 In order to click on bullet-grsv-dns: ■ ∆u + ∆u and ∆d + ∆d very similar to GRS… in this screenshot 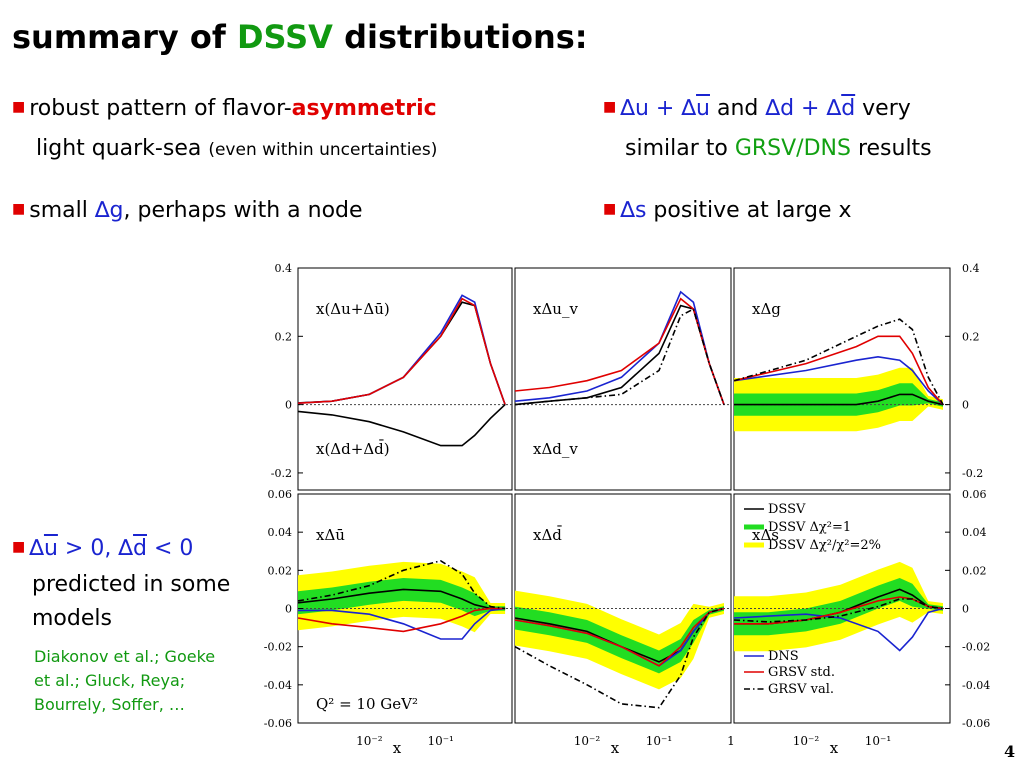, I will do `click(767, 128)`.